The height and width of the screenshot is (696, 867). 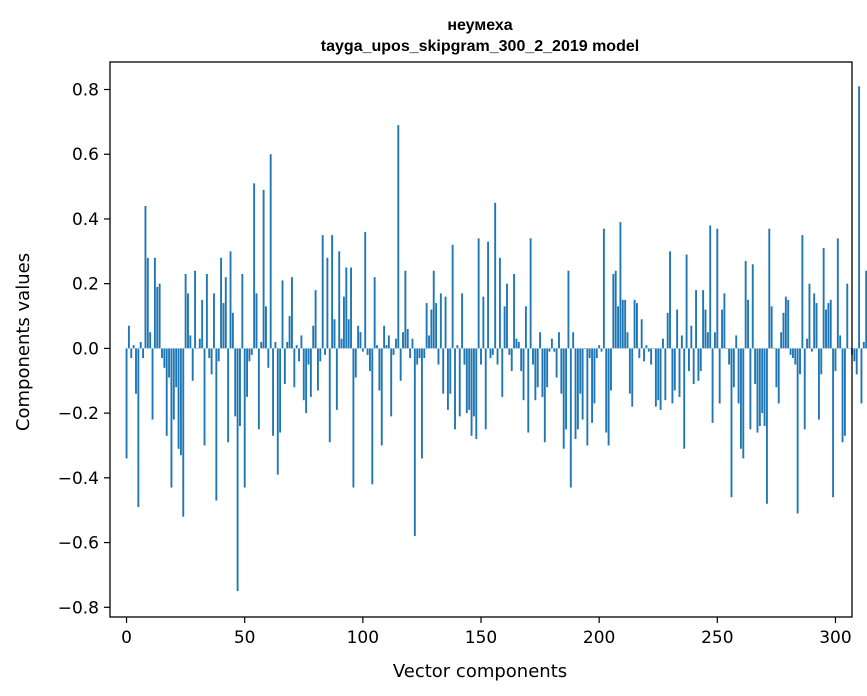 What do you see at coordinates (85, 155) in the screenshot?
I see `y-tick-label: 0.6` at bounding box center [85, 155].